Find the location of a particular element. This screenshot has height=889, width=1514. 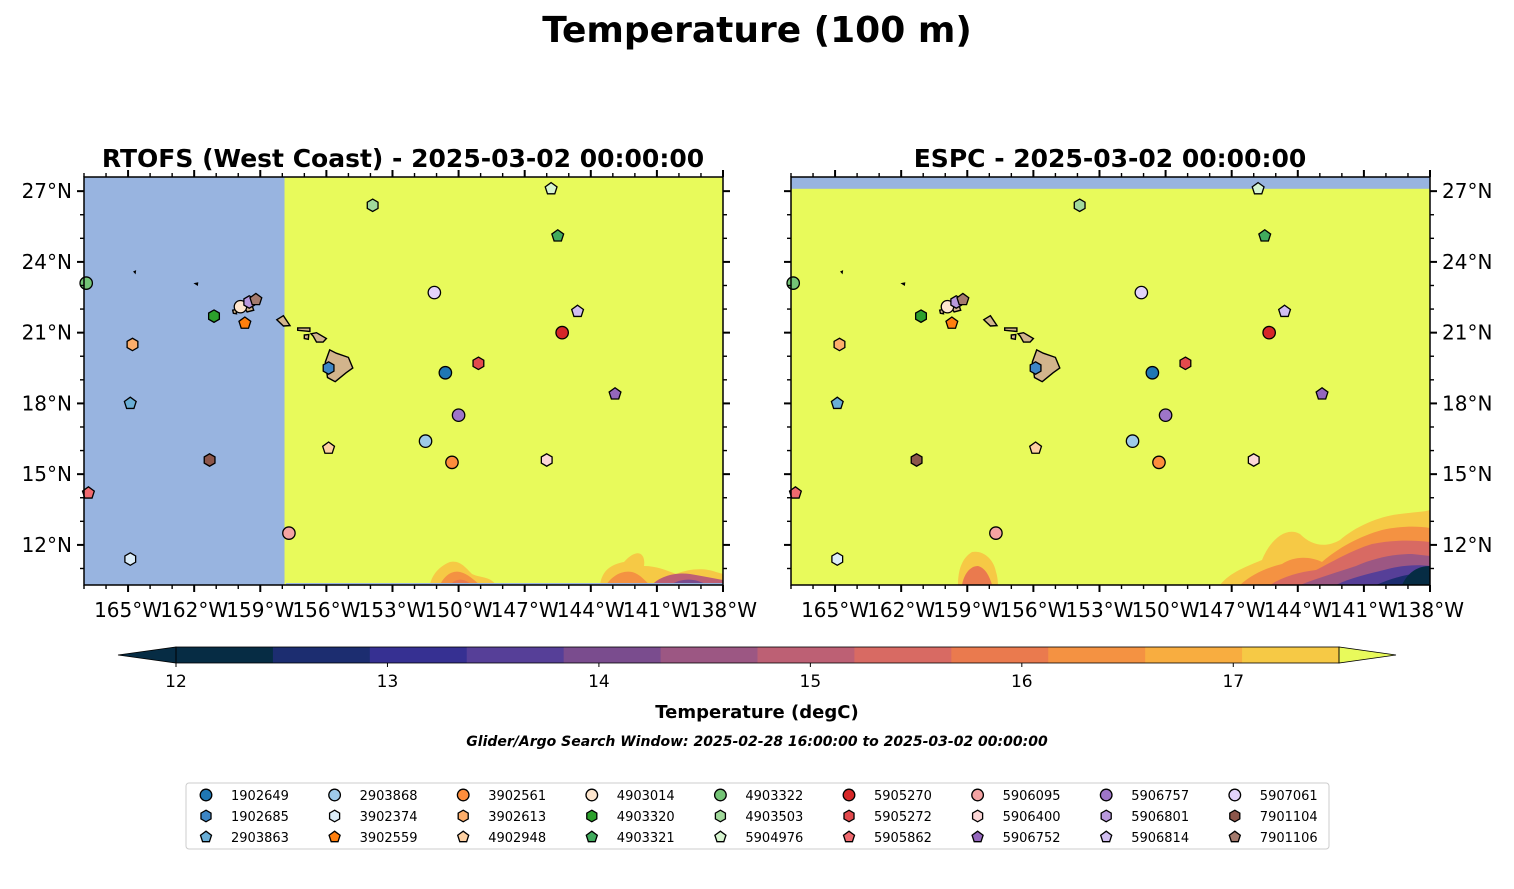

legend-label-3902561: 3902561 is located at coordinates (517, 796).